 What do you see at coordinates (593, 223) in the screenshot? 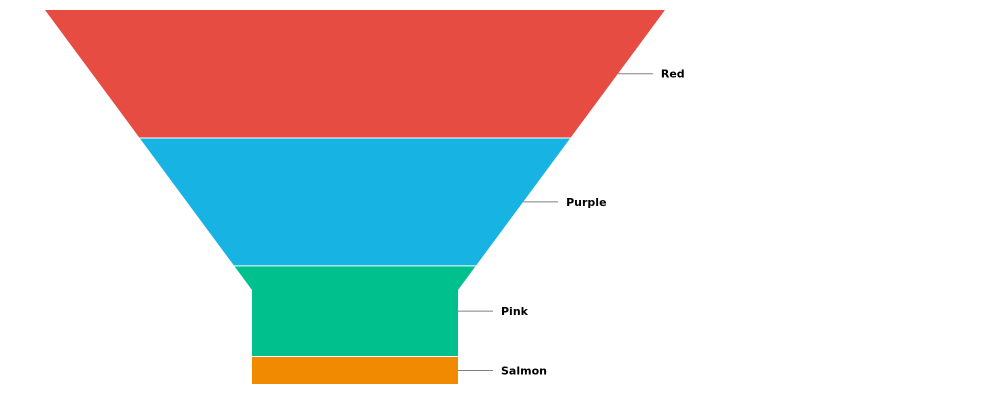
I see `segment-labels: Red Purple Pink Salmon` at bounding box center [593, 223].